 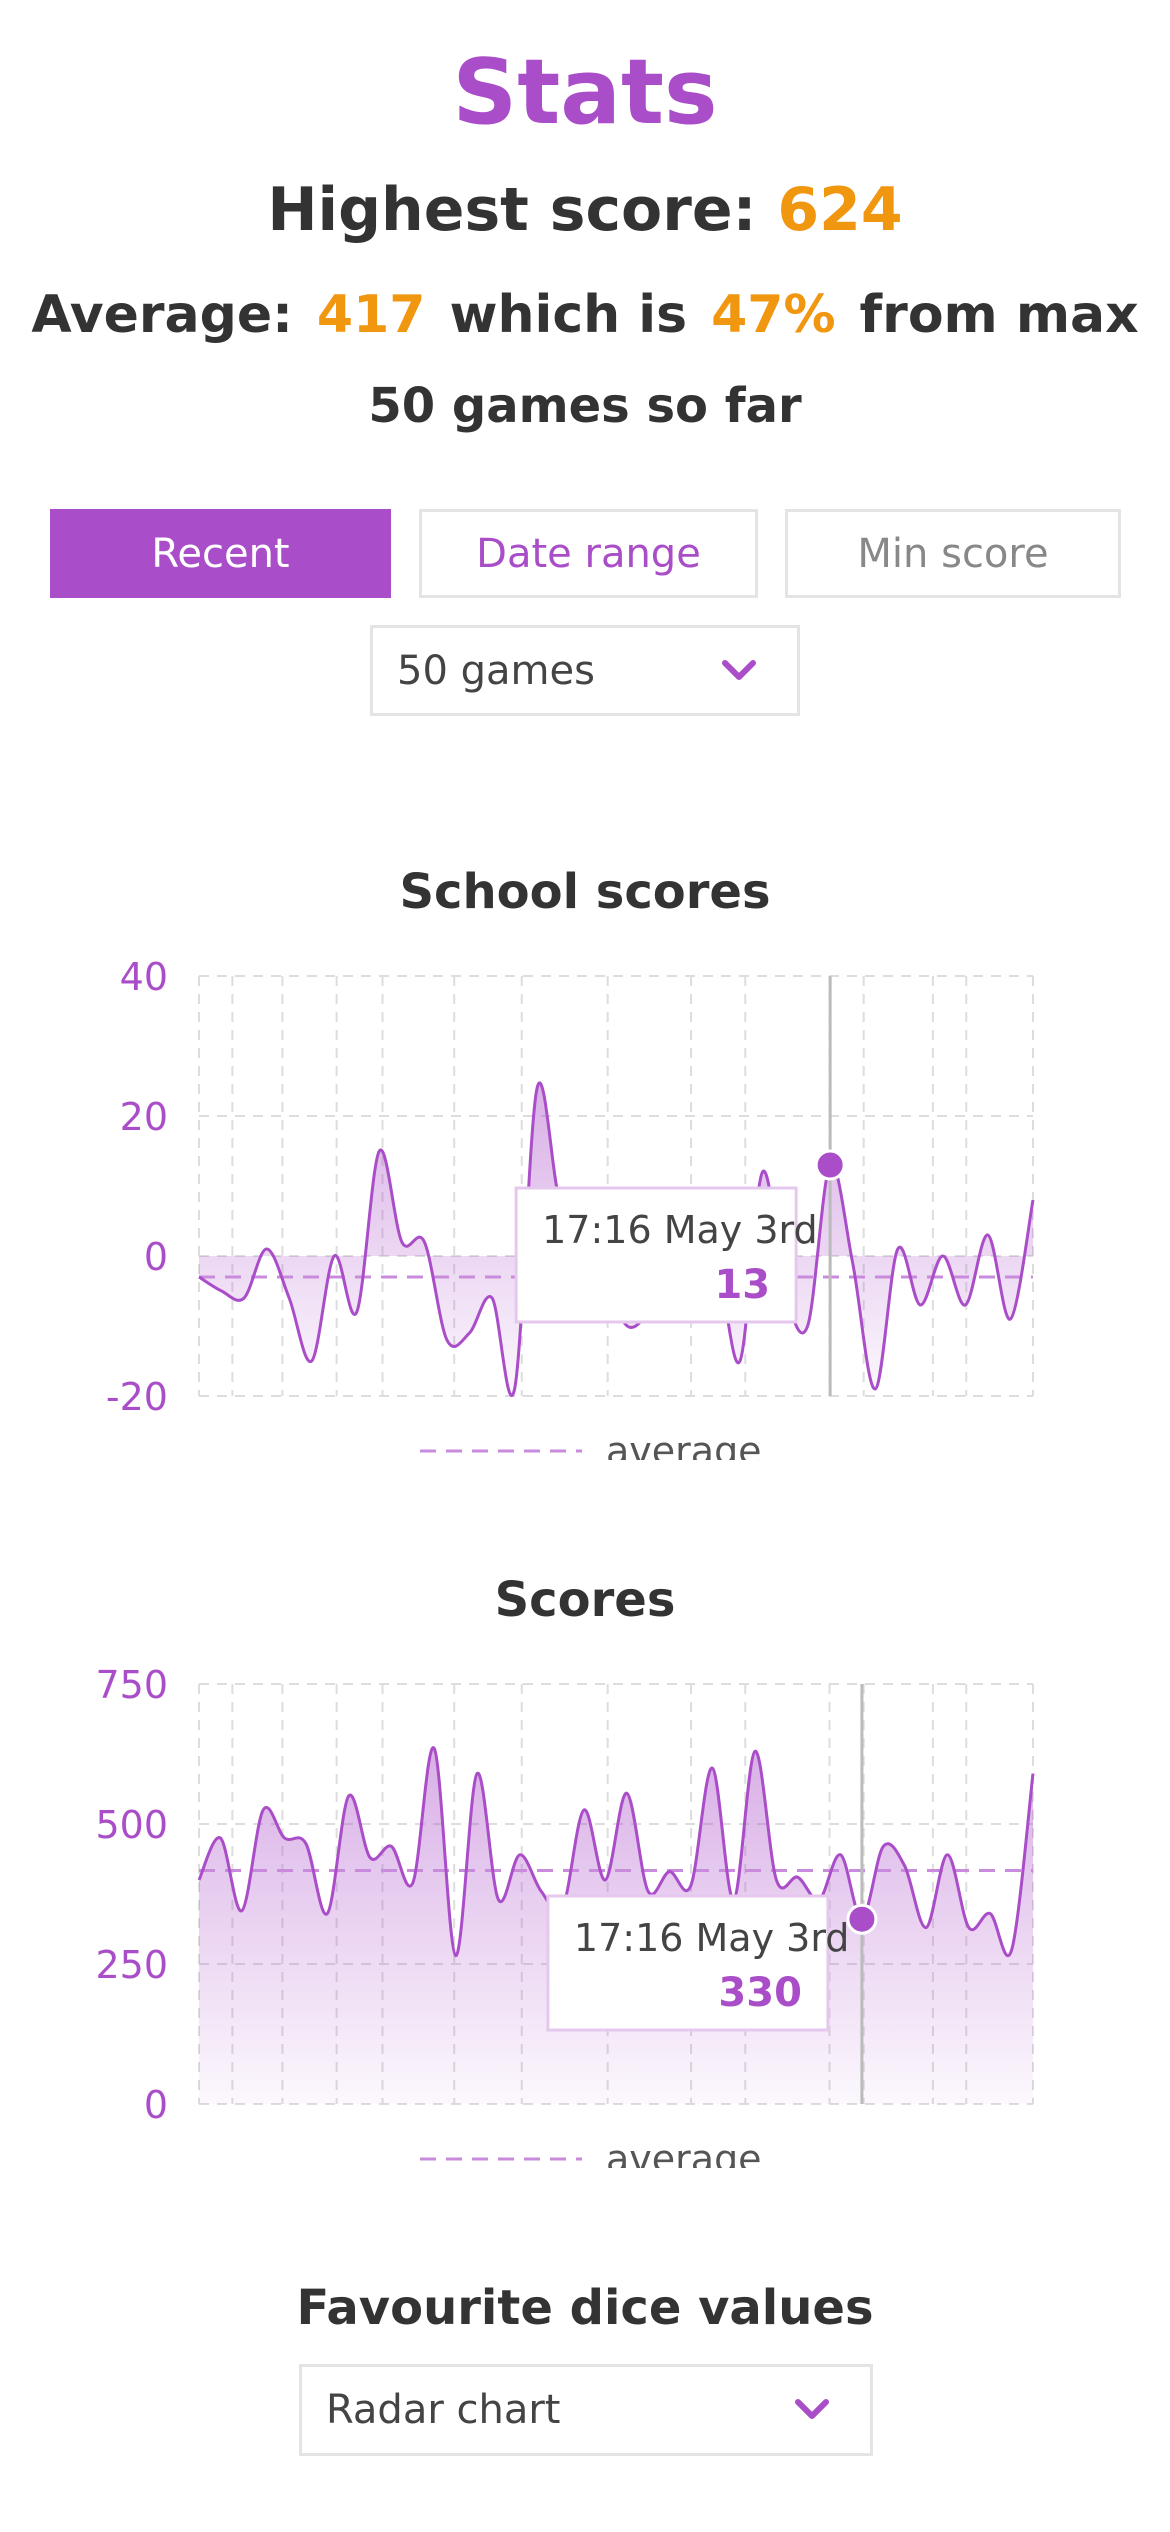 I want to click on y-tick-label: 20, so click(x=144, y=1117).